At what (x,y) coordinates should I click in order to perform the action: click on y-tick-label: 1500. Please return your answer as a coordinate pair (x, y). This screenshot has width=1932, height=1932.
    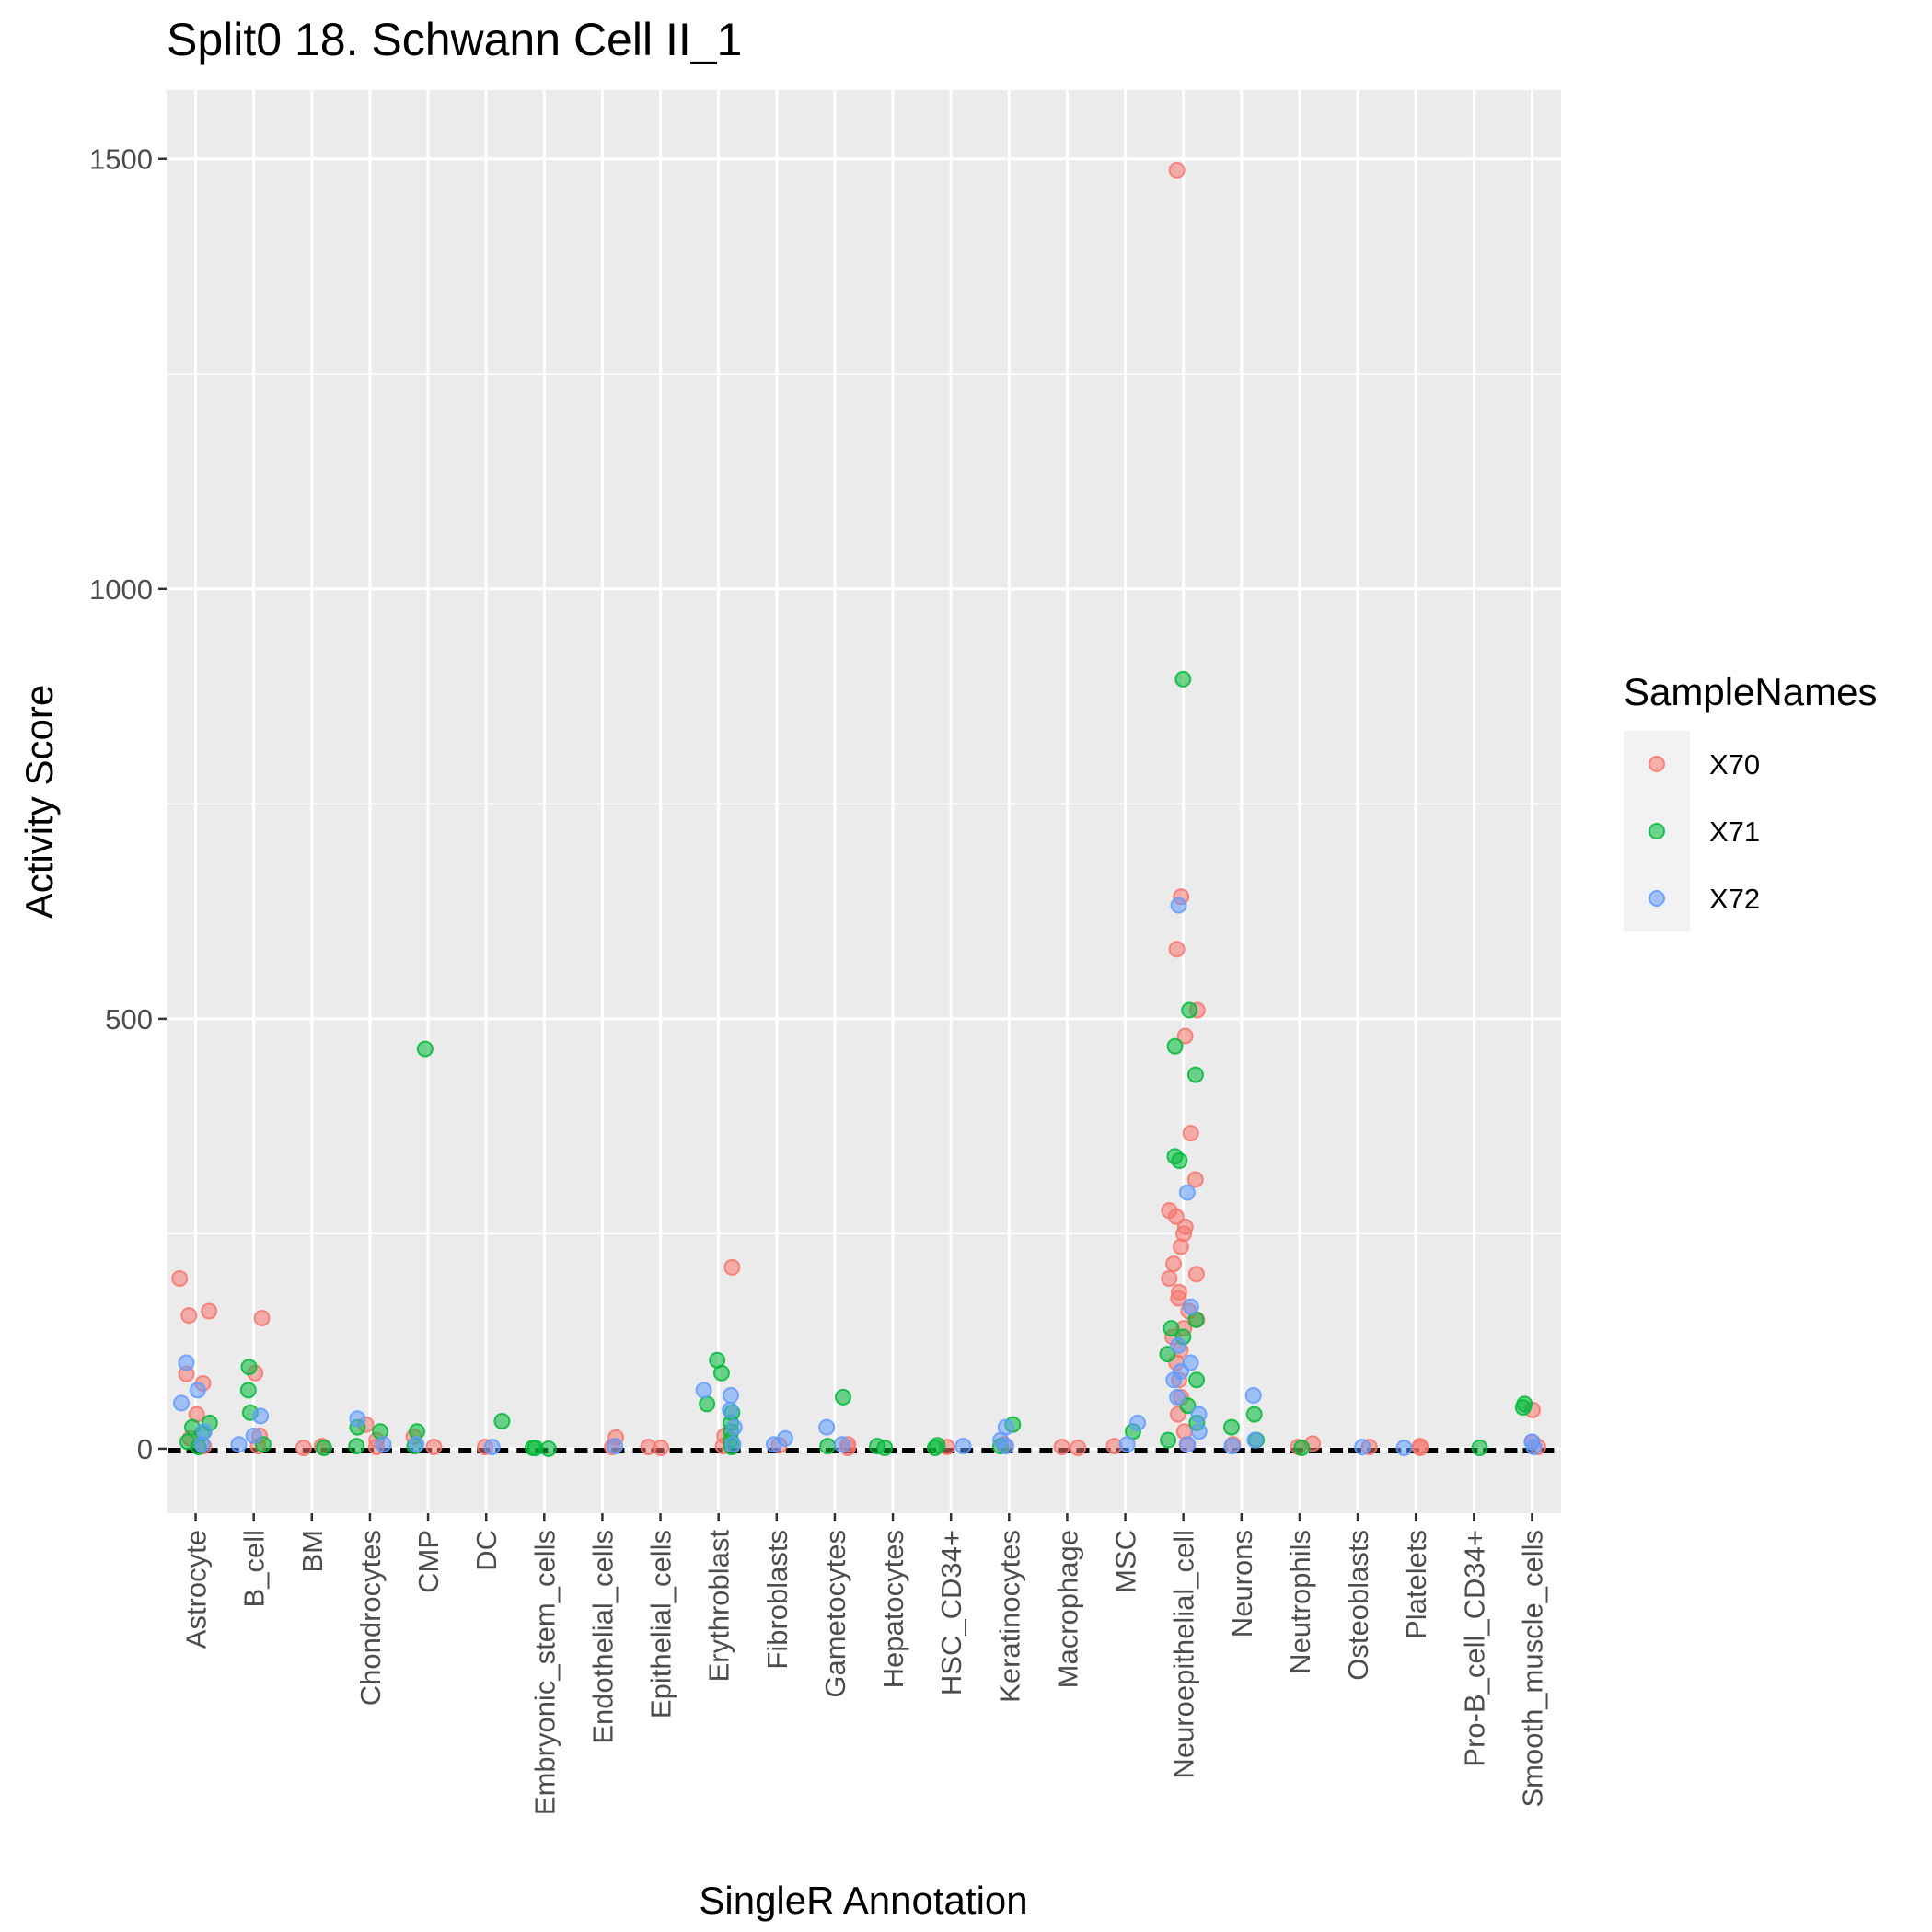
    Looking at the image, I should click on (121, 160).